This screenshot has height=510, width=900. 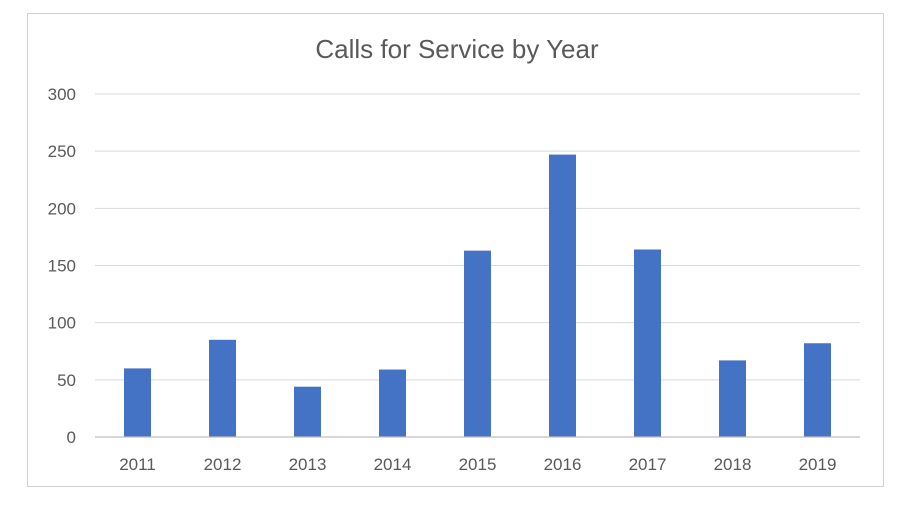 I want to click on y-tick-label: 150, so click(x=62, y=266).